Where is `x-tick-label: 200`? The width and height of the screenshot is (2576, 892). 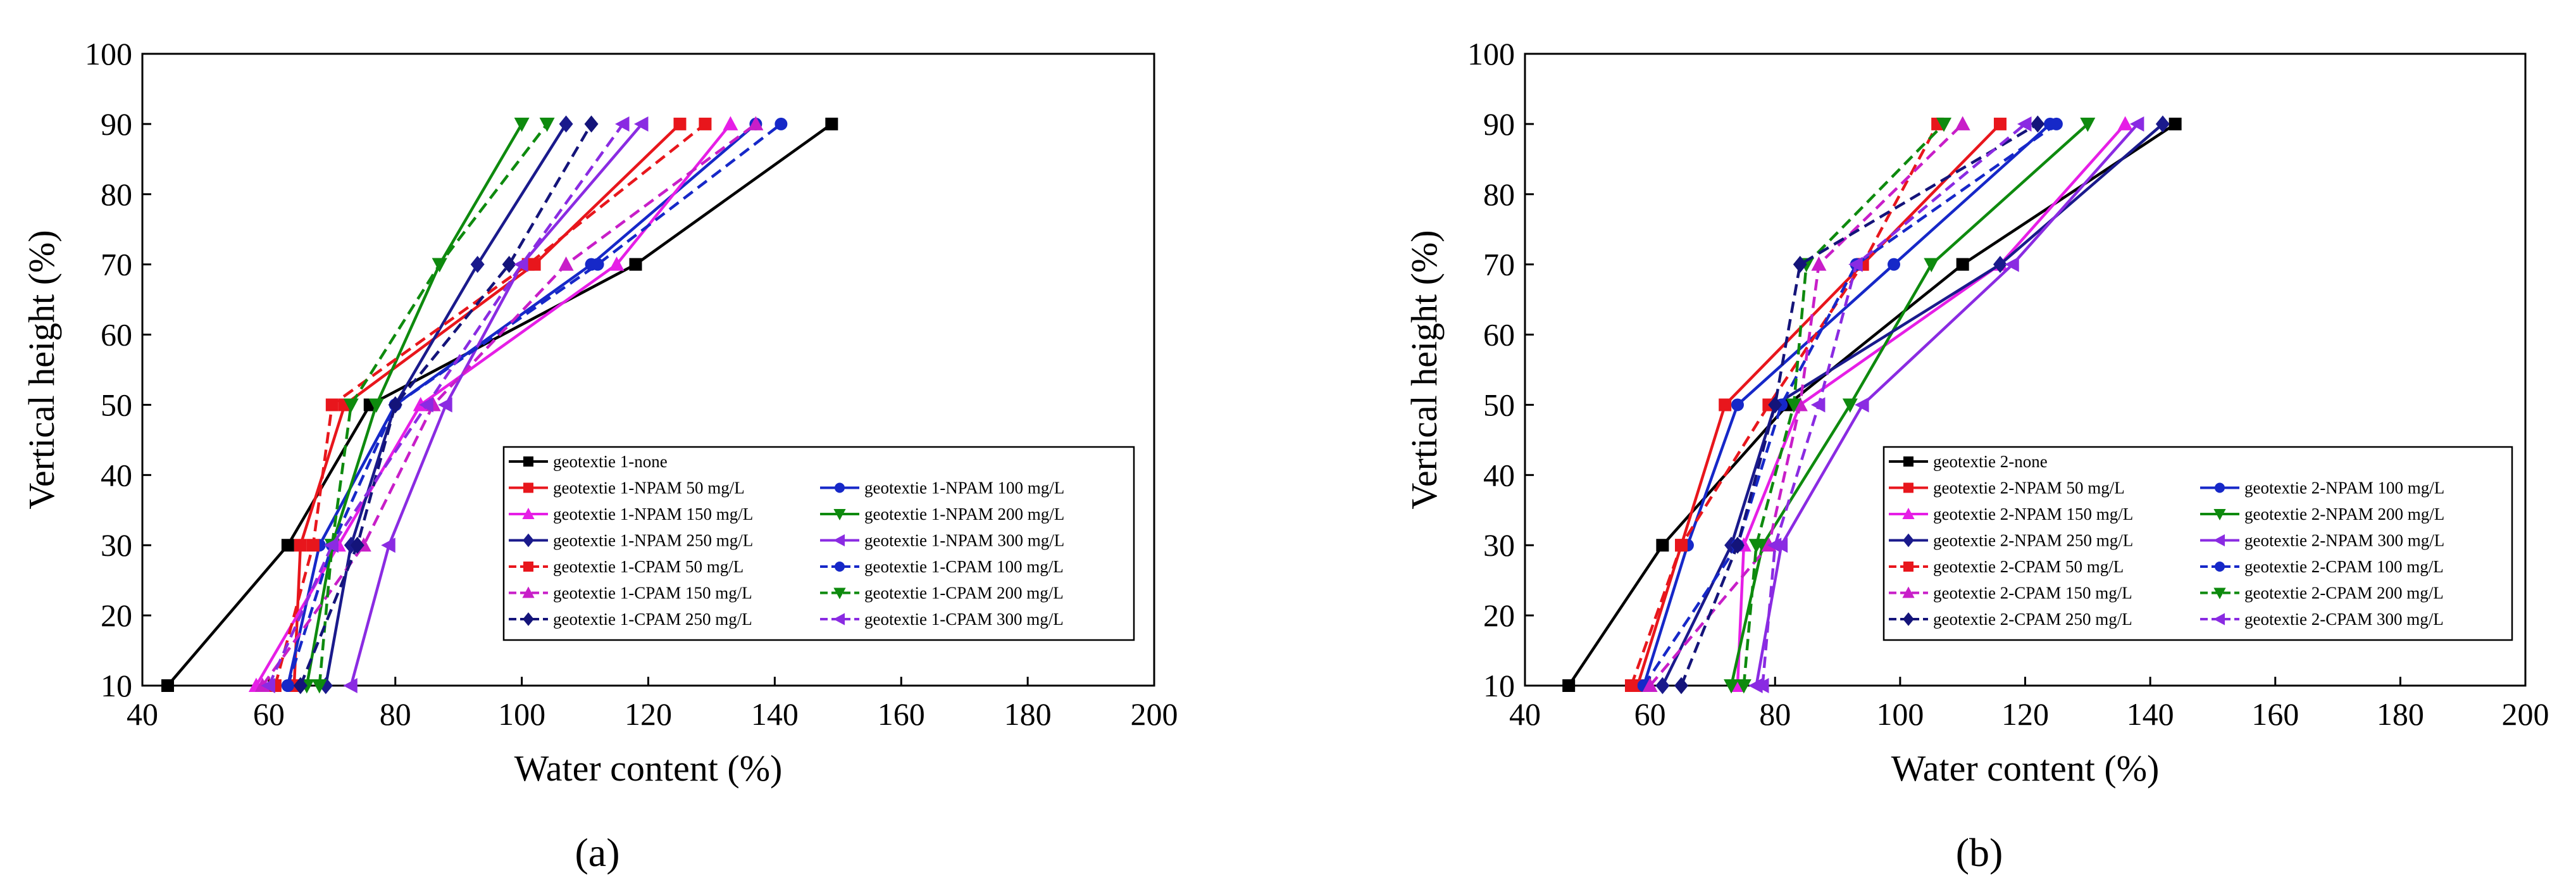
x-tick-label: 200 is located at coordinates (2525, 714).